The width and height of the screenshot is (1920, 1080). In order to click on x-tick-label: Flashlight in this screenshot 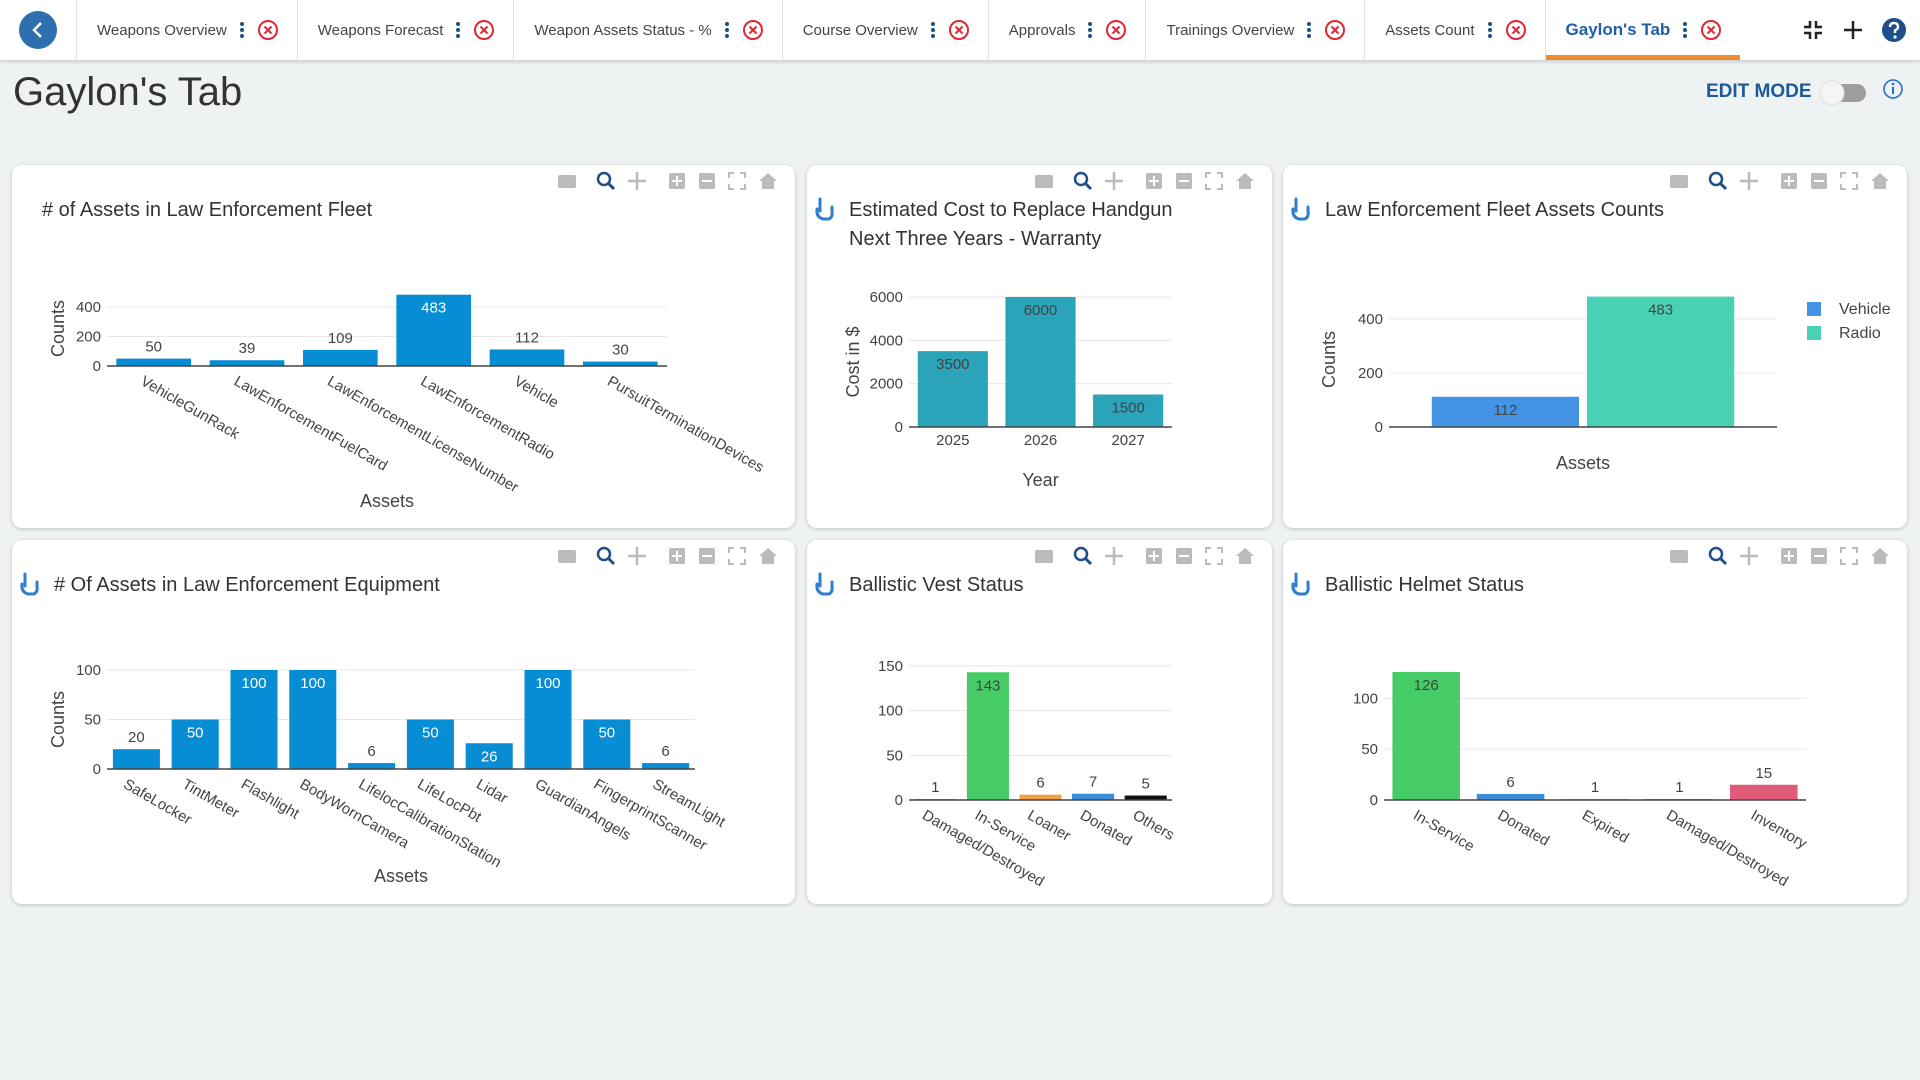, I will do `click(270, 799)`.